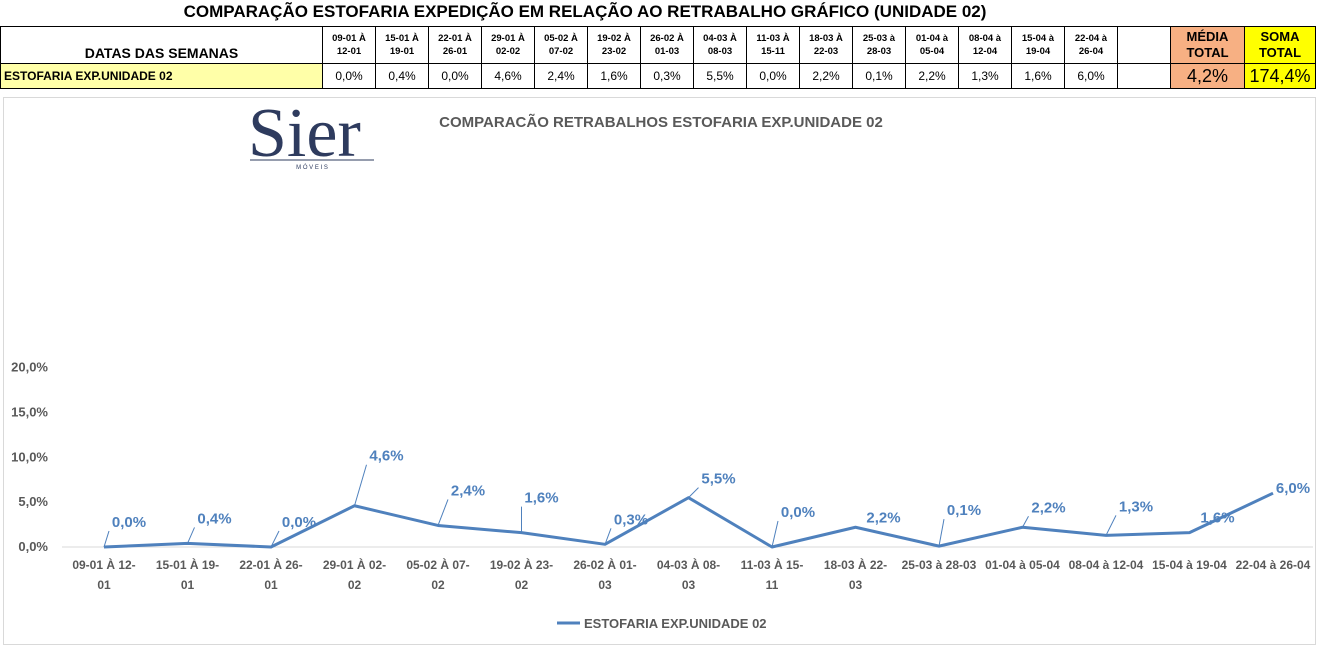  Describe the element at coordinates (964, 510) in the screenshot. I see `data-label: 0,1%` at that location.